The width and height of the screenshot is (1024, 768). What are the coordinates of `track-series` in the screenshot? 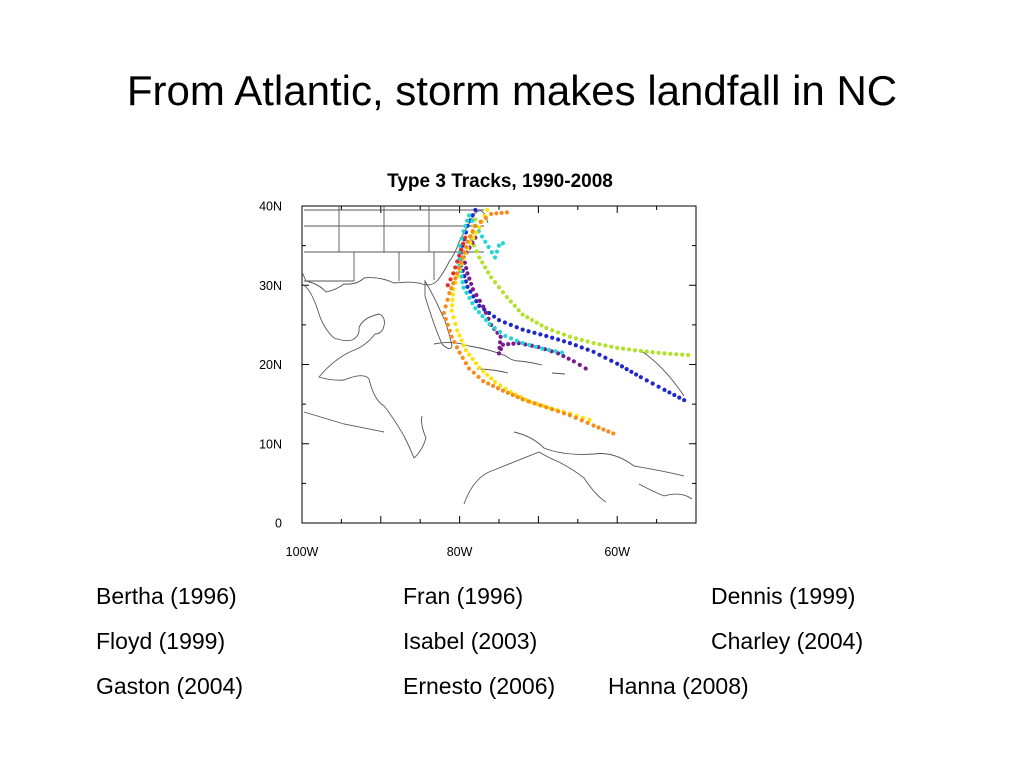 It's located at (456, 261).